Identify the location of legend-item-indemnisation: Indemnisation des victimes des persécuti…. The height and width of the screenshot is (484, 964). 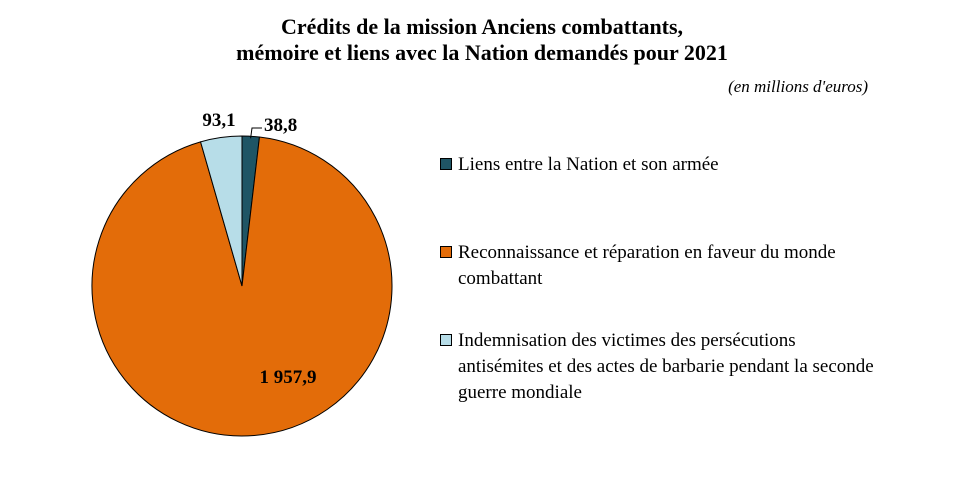
(660, 367).